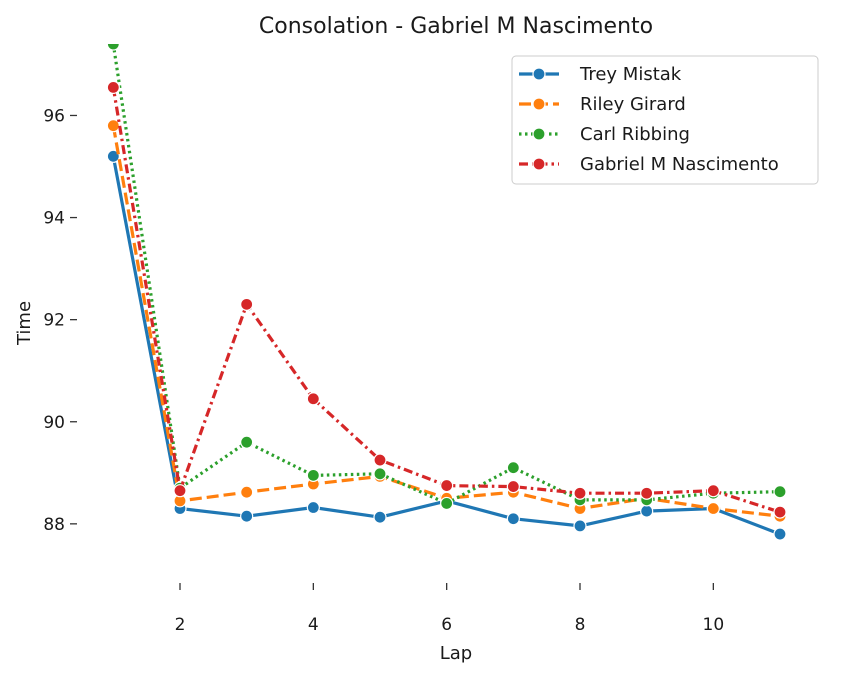 The height and width of the screenshot is (678, 843). Describe the element at coordinates (679, 164) in the screenshot. I see `legend-label: Gabriel M Nascimento` at that location.